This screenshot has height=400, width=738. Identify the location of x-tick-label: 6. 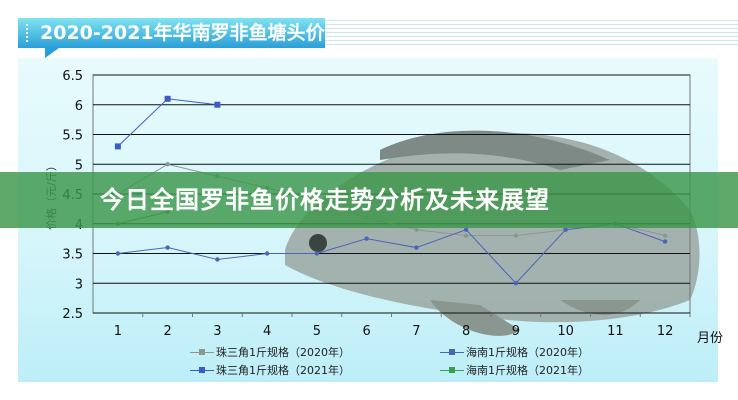
(366, 331).